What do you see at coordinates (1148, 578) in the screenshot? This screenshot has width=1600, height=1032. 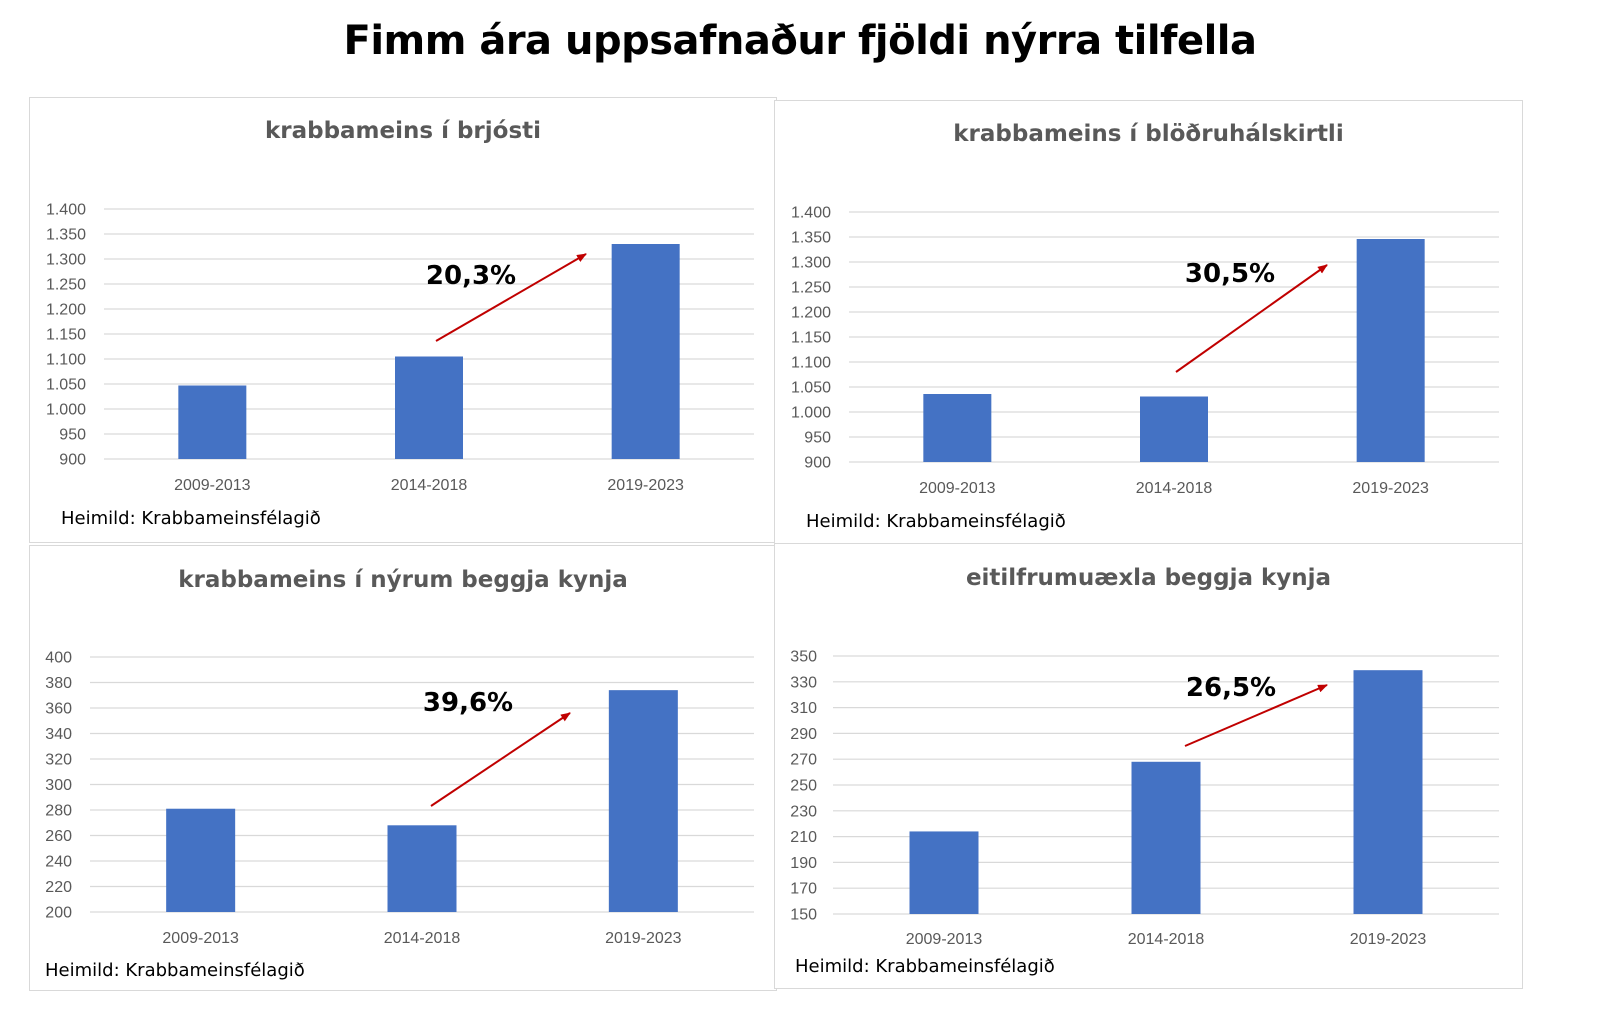 I see `chart-title: eitilfrumuæxla beggja kynja` at bounding box center [1148, 578].